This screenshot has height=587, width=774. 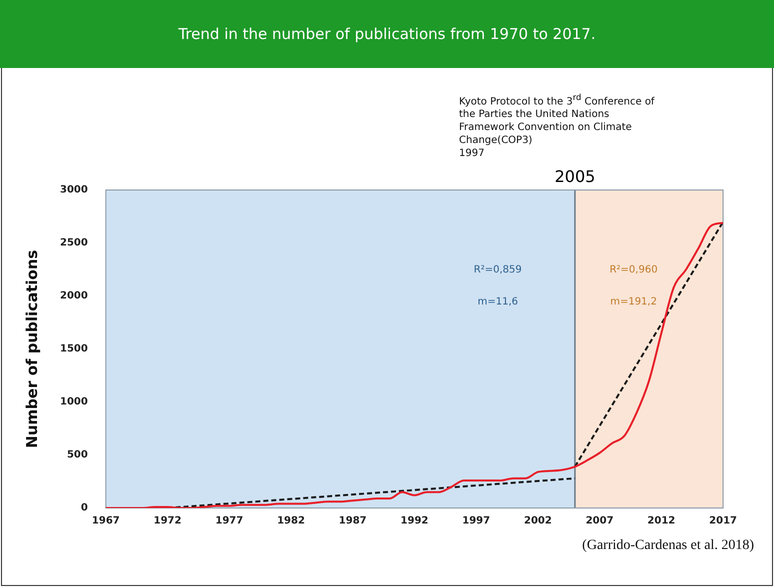 What do you see at coordinates (77, 455) in the screenshot?
I see `y-tick-label: 500` at bounding box center [77, 455].